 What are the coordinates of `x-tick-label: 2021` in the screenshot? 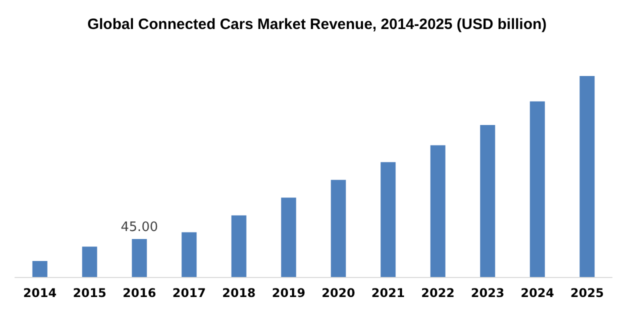 It's located at (388, 293).